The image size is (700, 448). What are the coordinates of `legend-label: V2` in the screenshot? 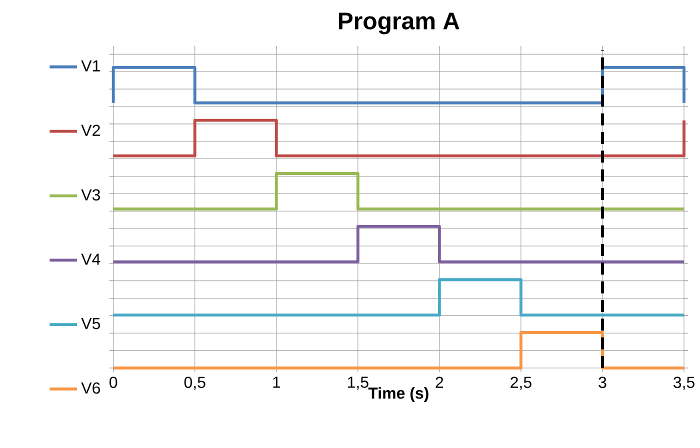 It's located at (90, 130).